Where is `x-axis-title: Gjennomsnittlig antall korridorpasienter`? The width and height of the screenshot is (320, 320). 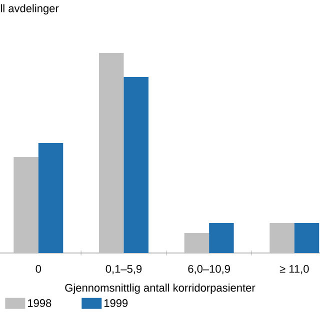
x-axis-title: Gjennomsnittlig antall korridorpasienter is located at coordinates (160, 289).